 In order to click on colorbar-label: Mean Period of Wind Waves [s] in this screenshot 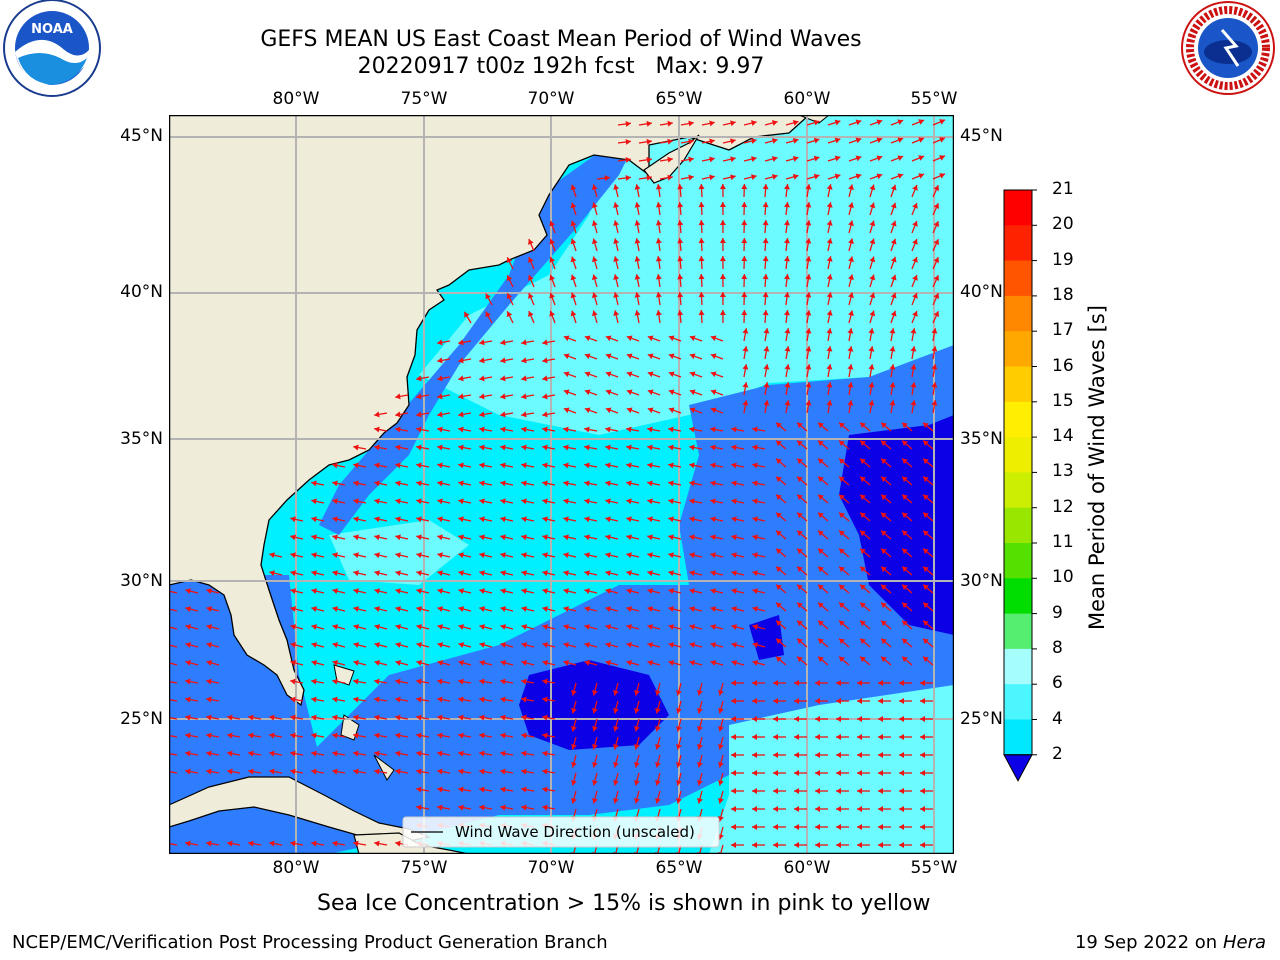, I will do `click(1097, 467)`.